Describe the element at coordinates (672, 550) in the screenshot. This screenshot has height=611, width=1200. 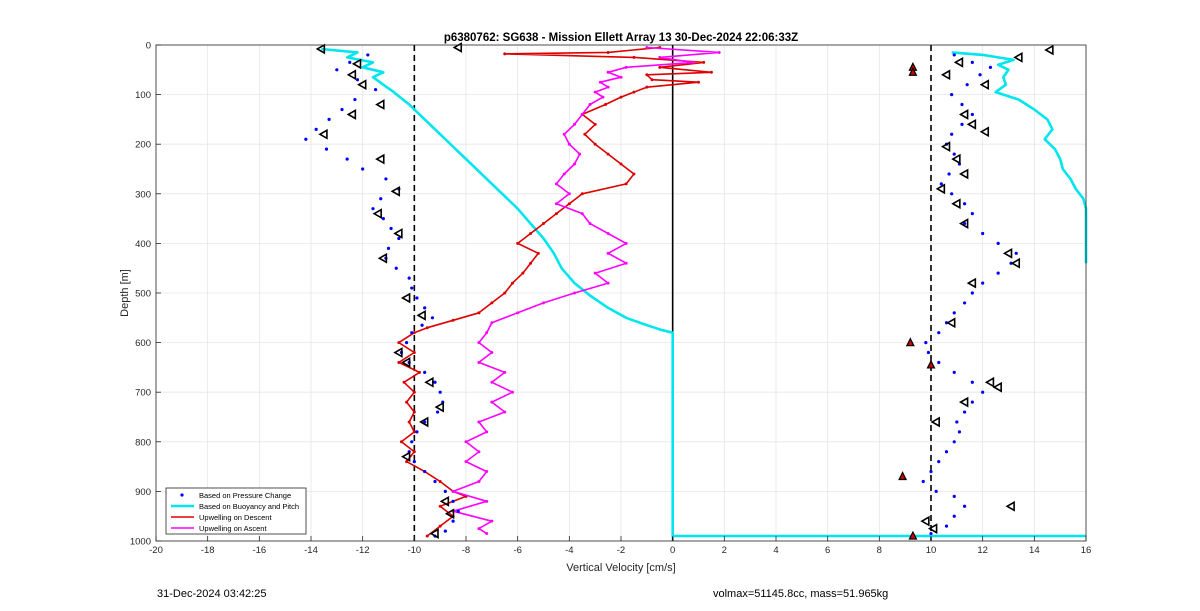
I see `x-tick-label: 0` at that location.